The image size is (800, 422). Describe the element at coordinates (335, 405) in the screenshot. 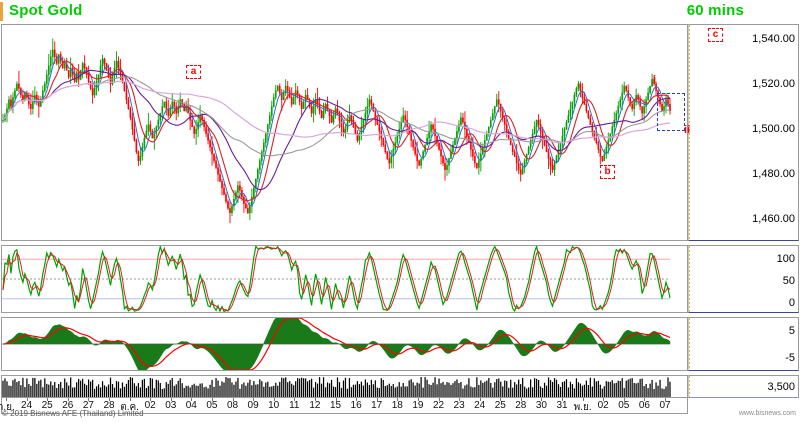

I see `date-label: 15` at that location.